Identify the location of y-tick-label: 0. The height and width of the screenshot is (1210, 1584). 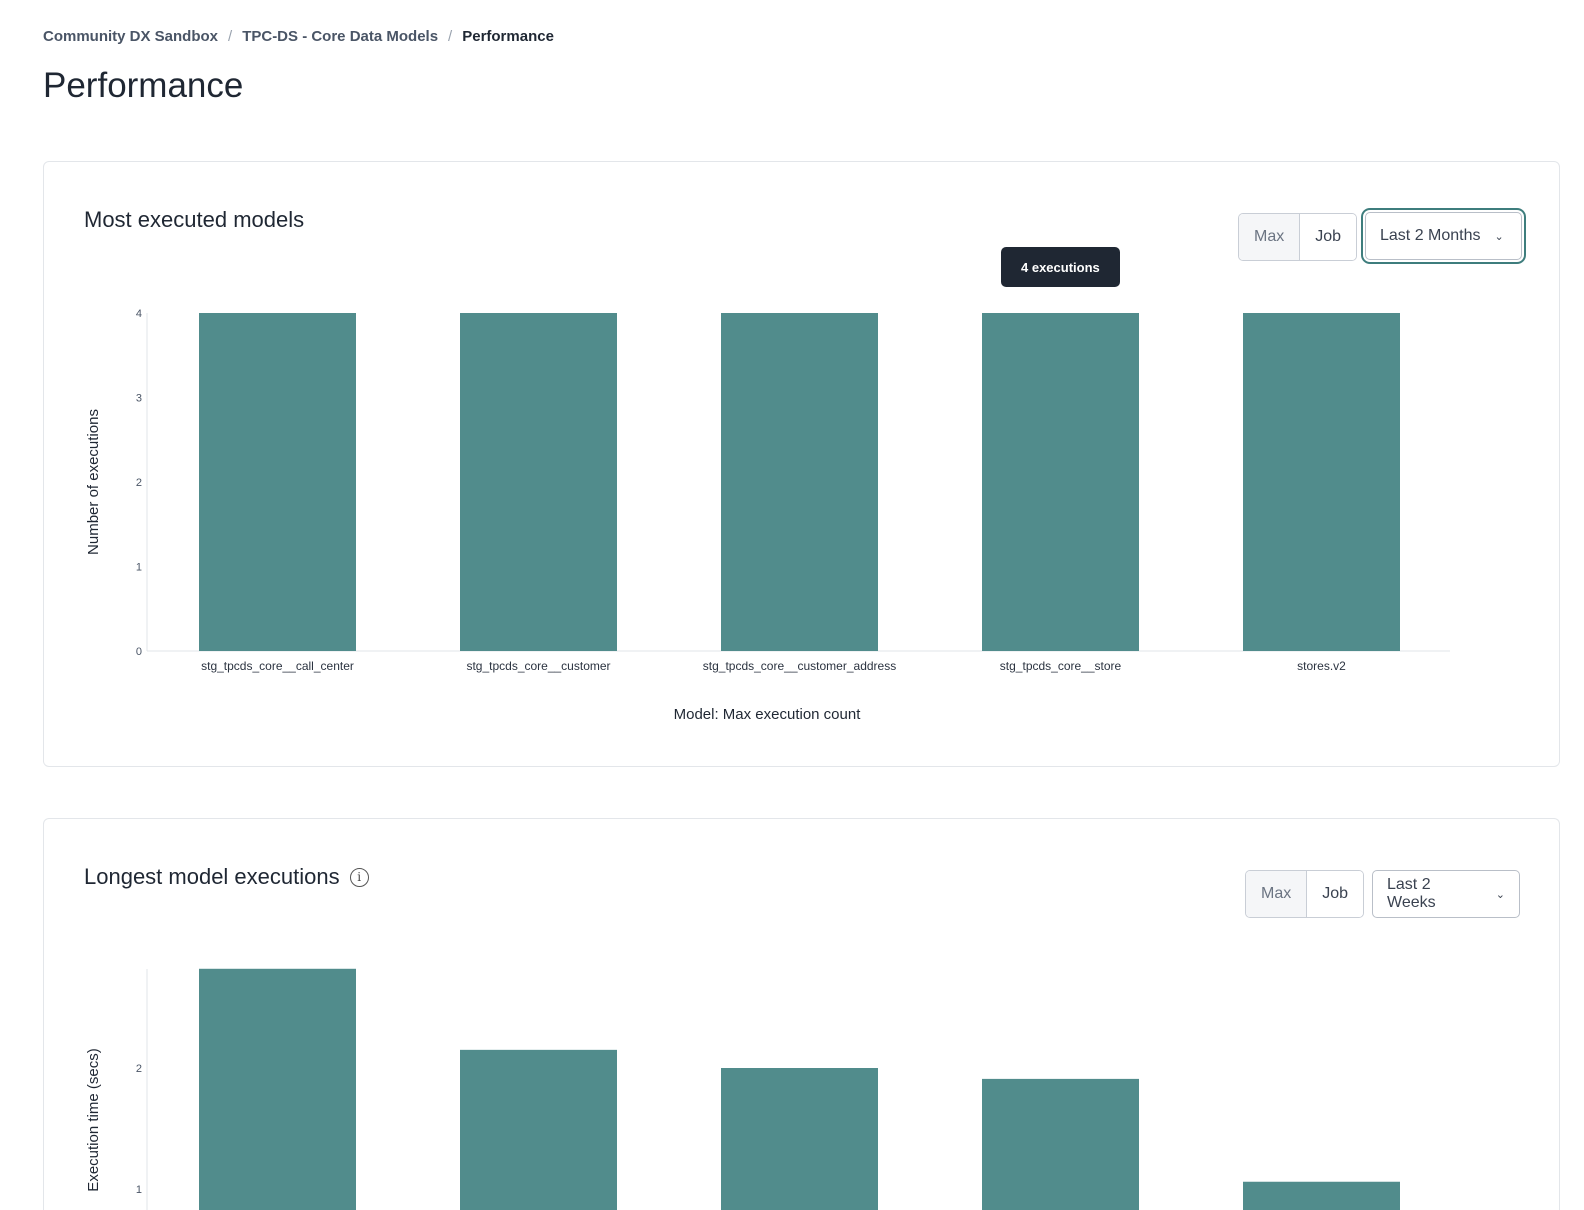
(139, 652).